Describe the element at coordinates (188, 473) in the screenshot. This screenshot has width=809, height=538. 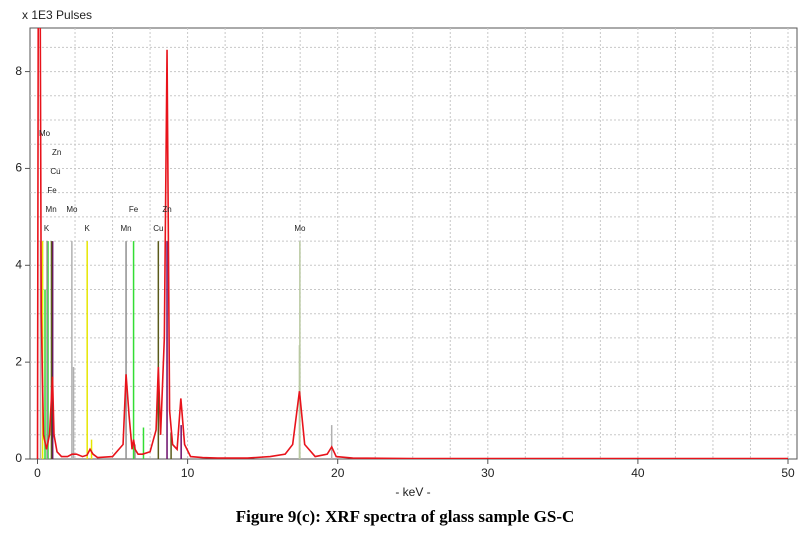
I see `x-tick-label: 10` at that location.